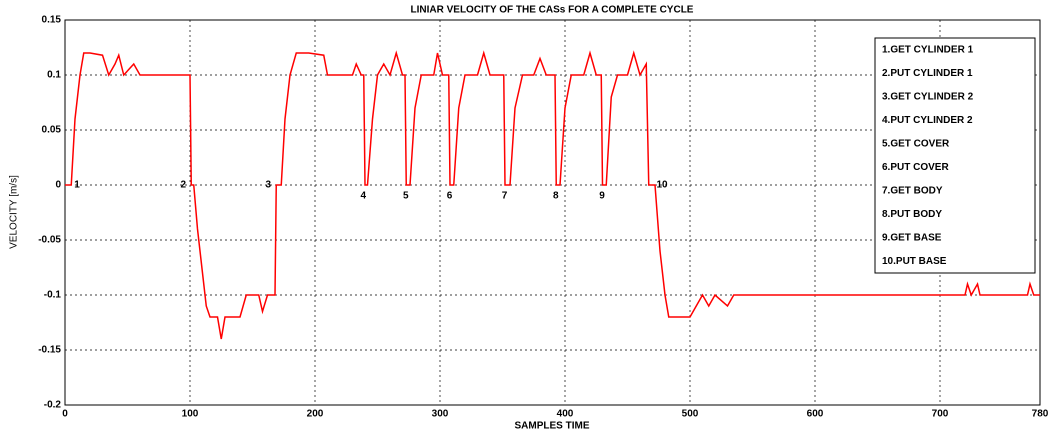 The width and height of the screenshot is (1052, 438). Describe the element at coordinates (440, 414) in the screenshot. I see `x-tick-label: 300` at that location.